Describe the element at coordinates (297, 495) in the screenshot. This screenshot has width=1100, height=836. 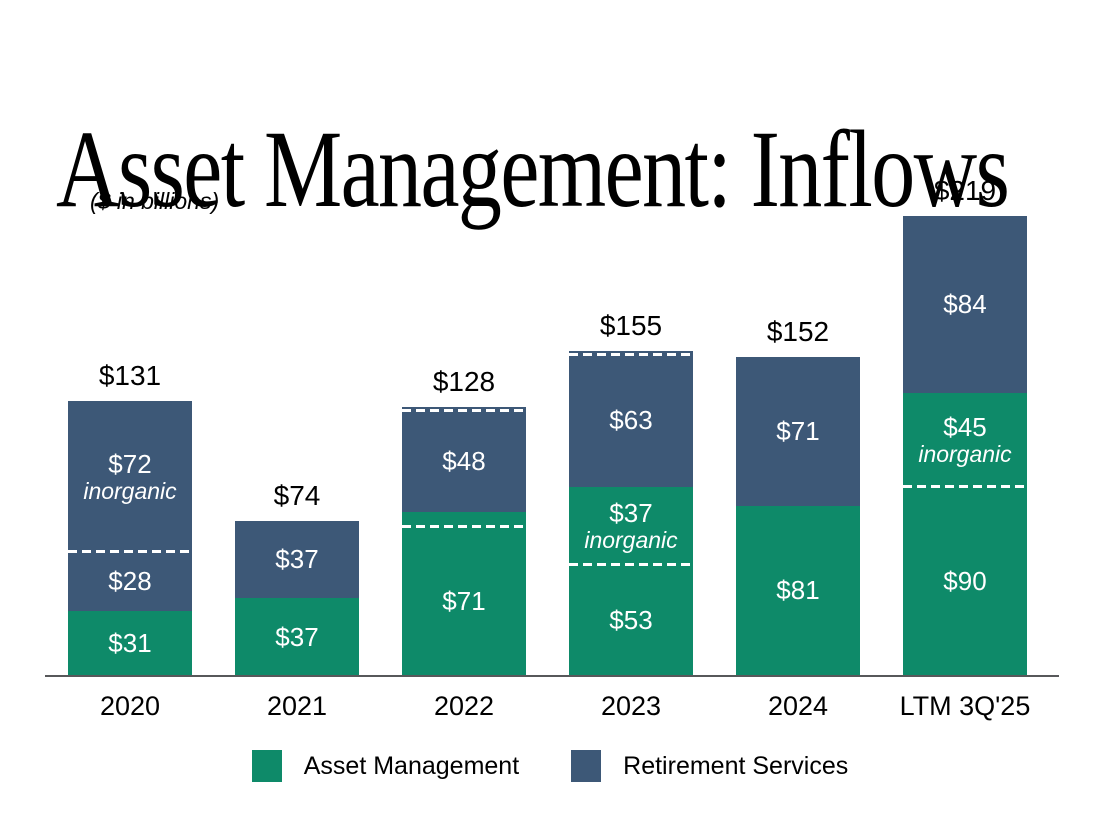
I see `bar-total-label: $74` at that location.